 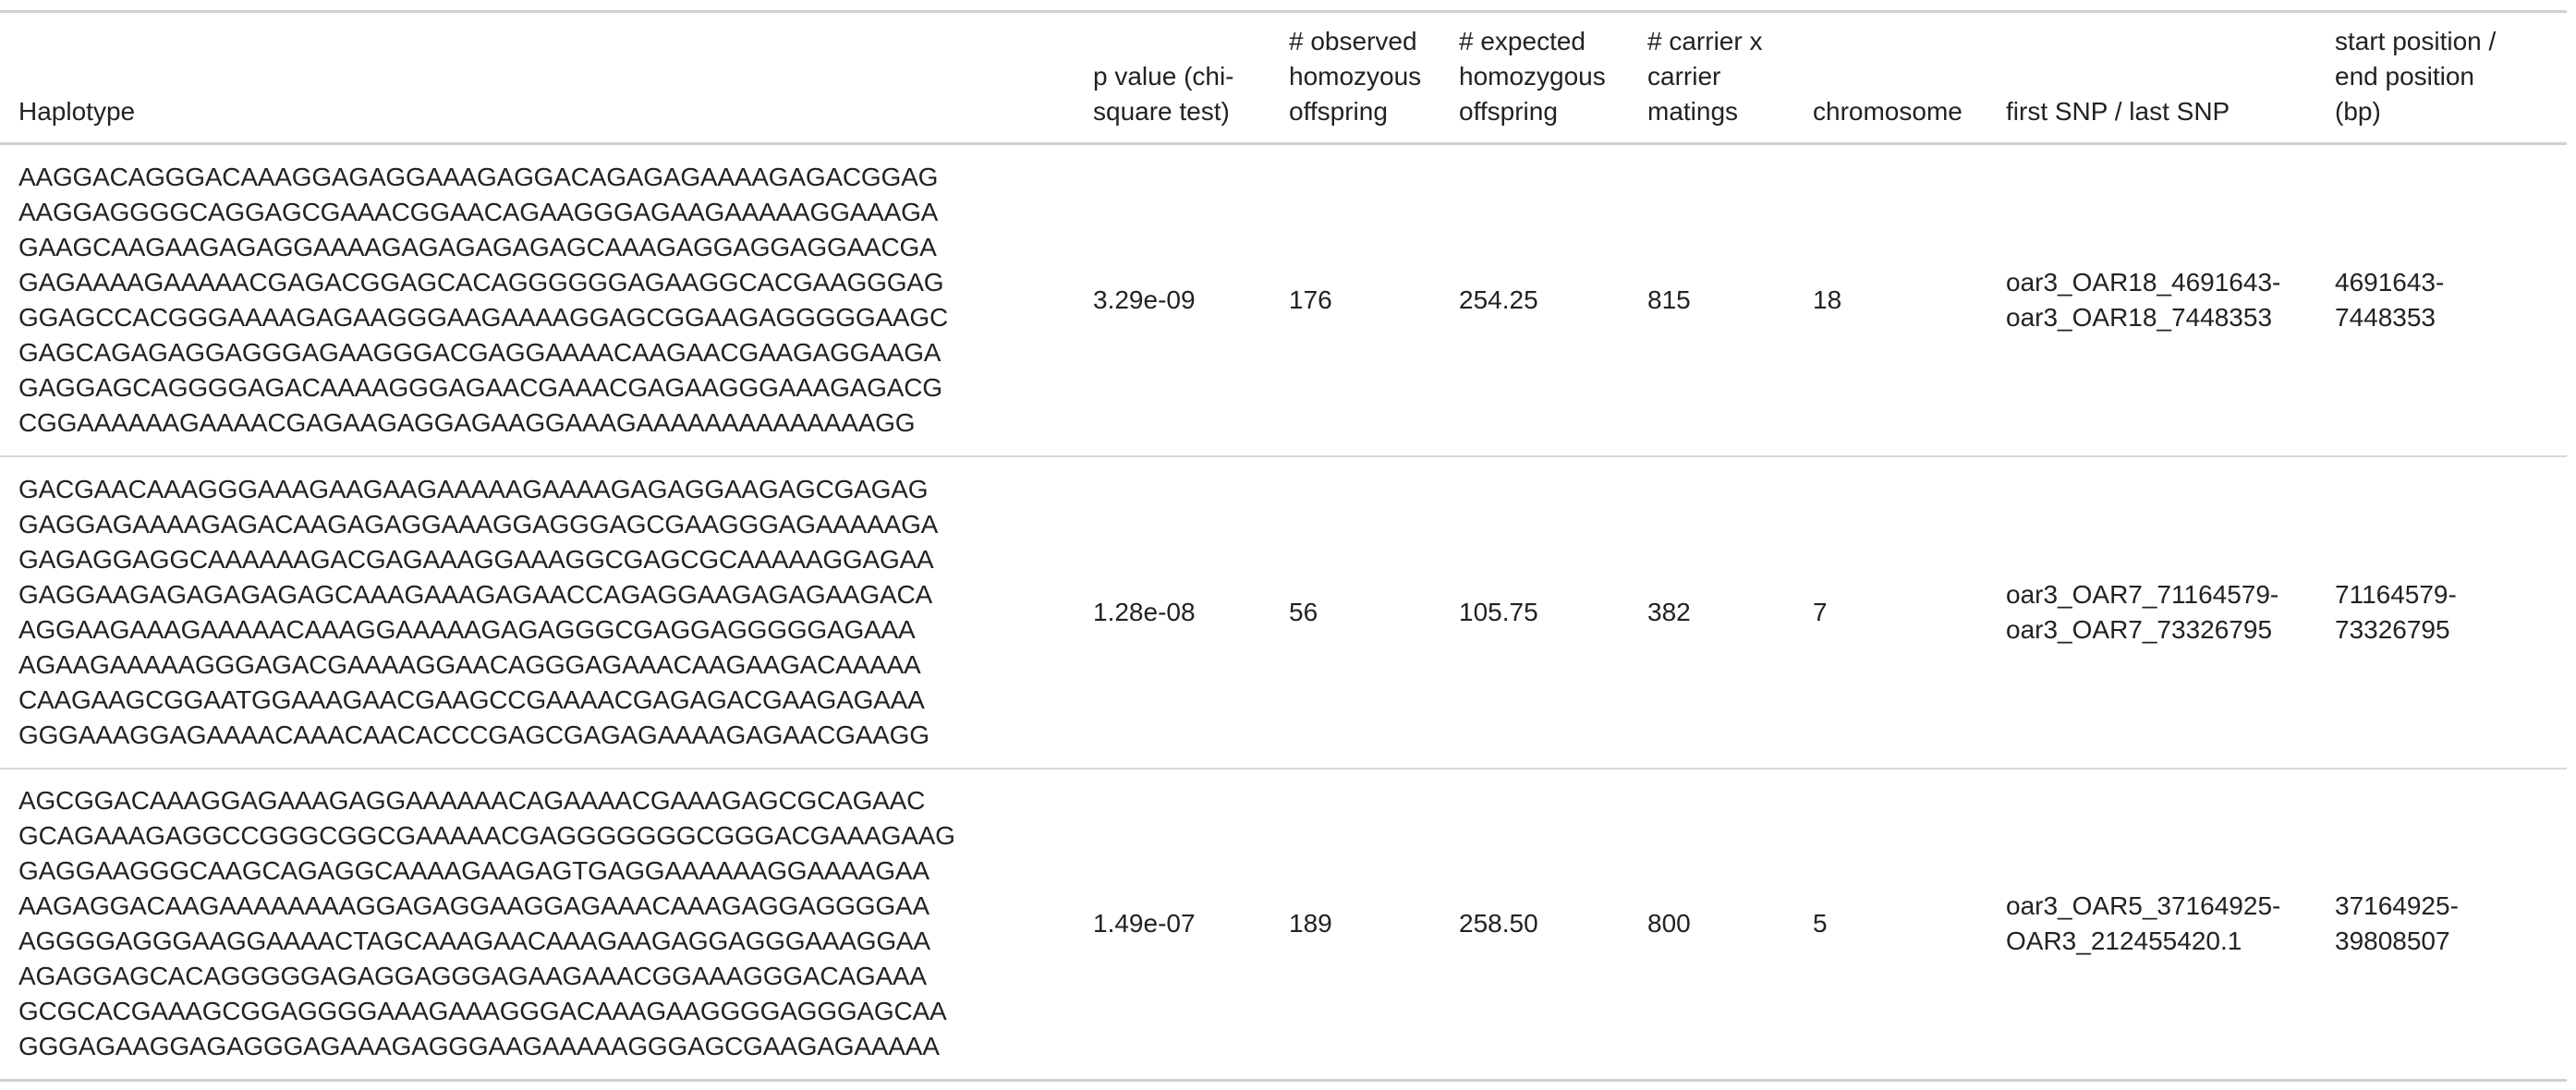 I want to click on pvalue-cell: 1.49e-07, so click(x=1144, y=924).